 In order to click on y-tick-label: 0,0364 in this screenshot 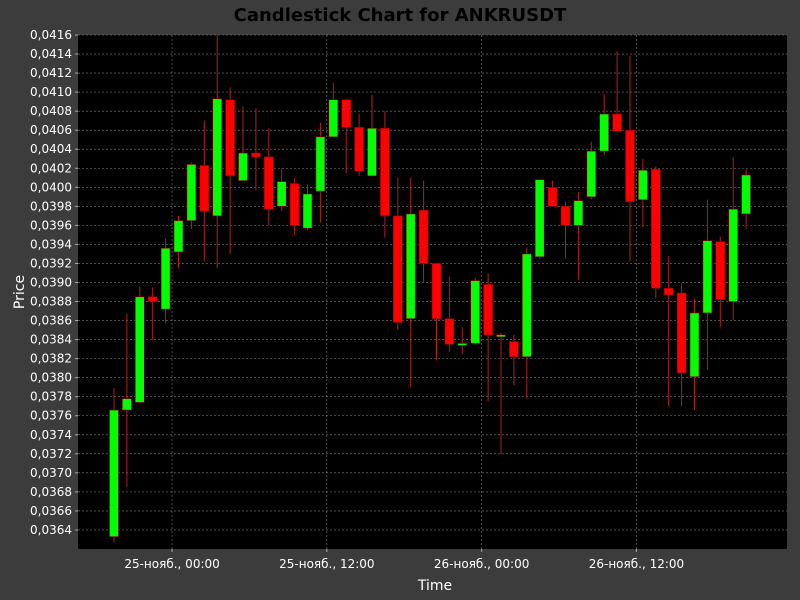, I will do `click(51, 530)`.